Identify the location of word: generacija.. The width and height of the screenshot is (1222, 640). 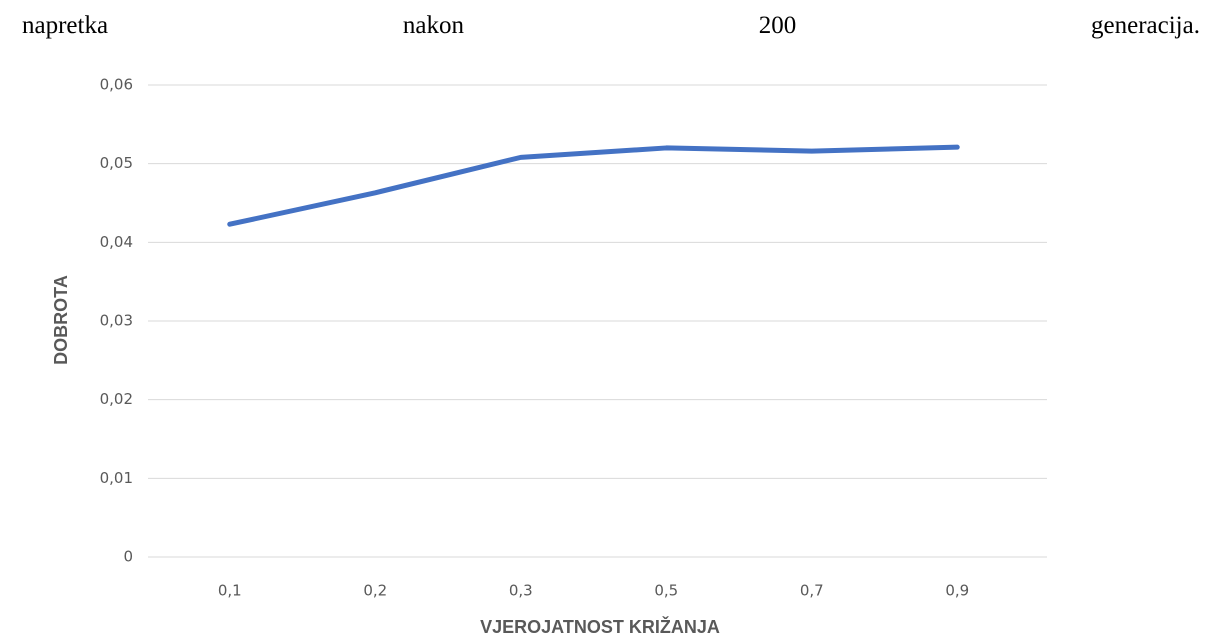
(1145, 25).